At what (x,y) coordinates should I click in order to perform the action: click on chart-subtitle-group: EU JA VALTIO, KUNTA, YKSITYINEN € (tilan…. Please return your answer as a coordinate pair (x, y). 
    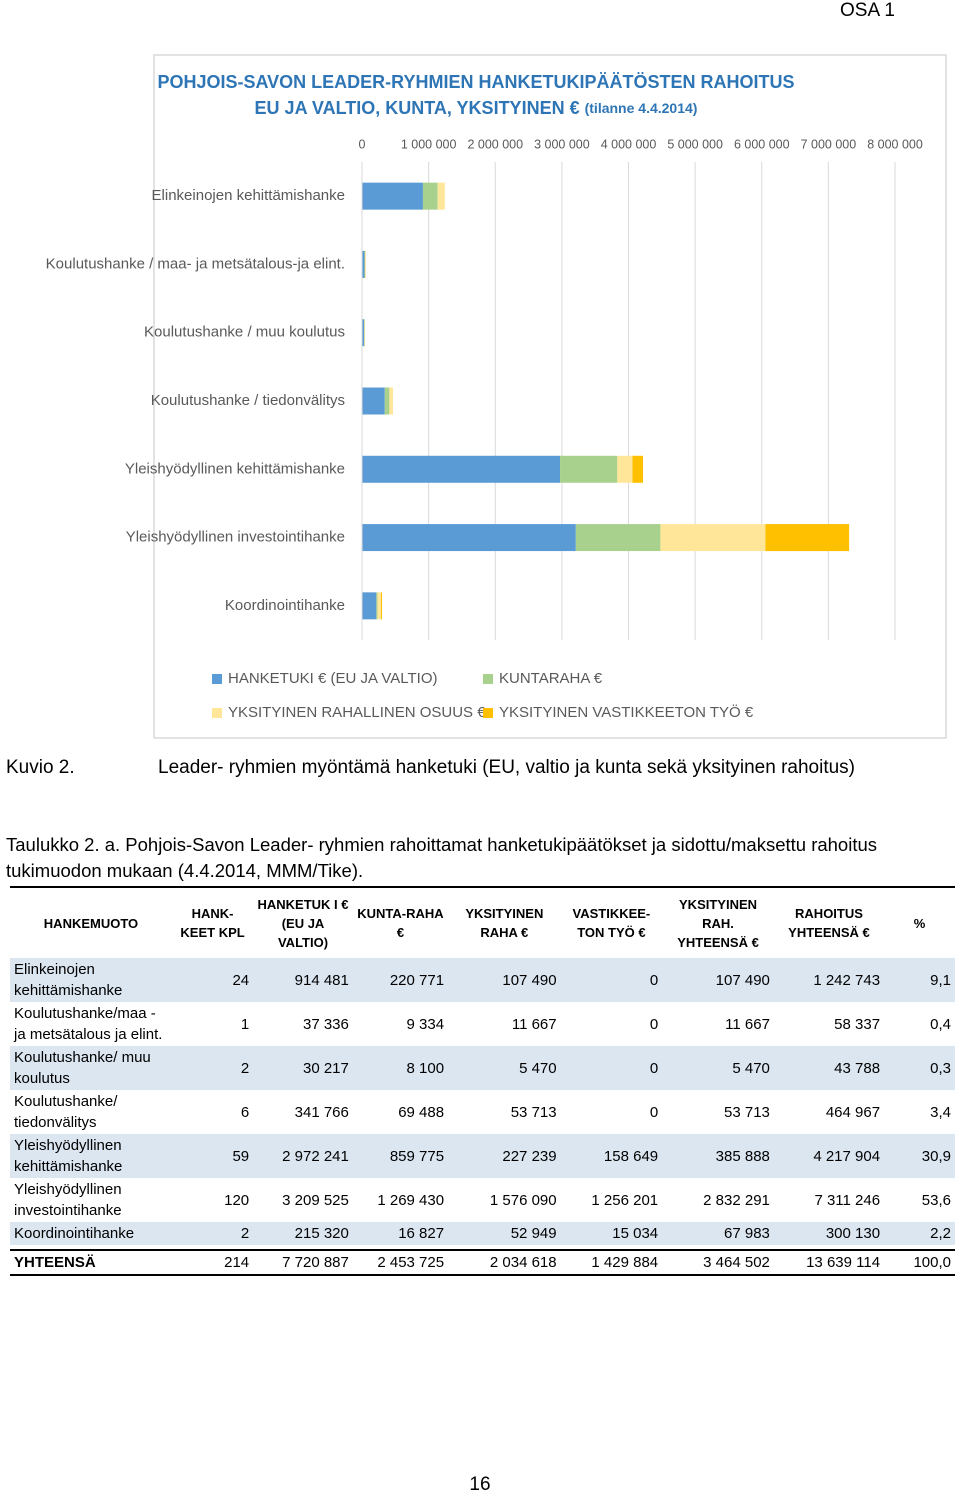
    Looking at the image, I should click on (476, 108).